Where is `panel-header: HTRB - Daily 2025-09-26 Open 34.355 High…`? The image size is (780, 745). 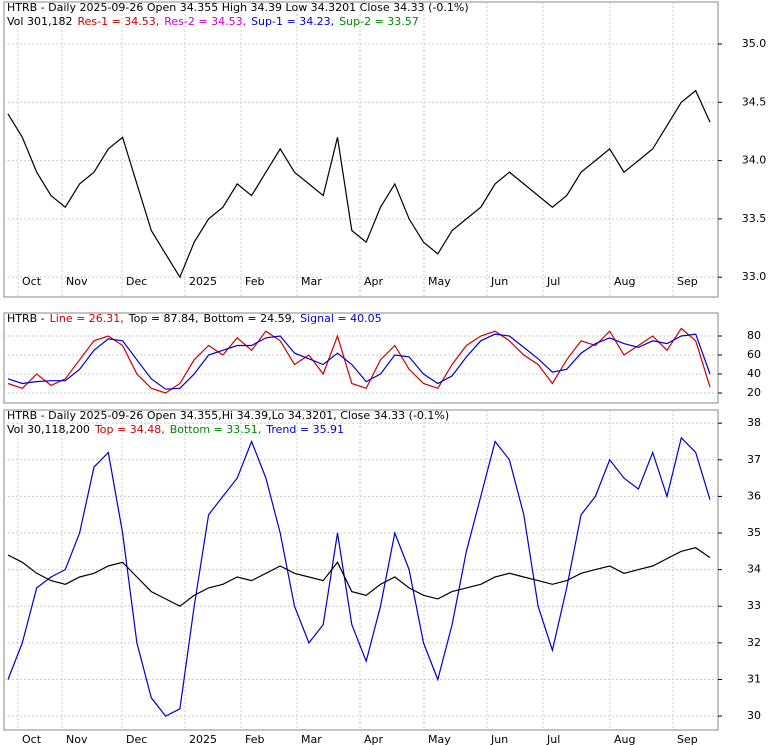
panel-header: HTRB - Daily 2025-09-26 Open 34.355 High… is located at coordinates (238, 7).